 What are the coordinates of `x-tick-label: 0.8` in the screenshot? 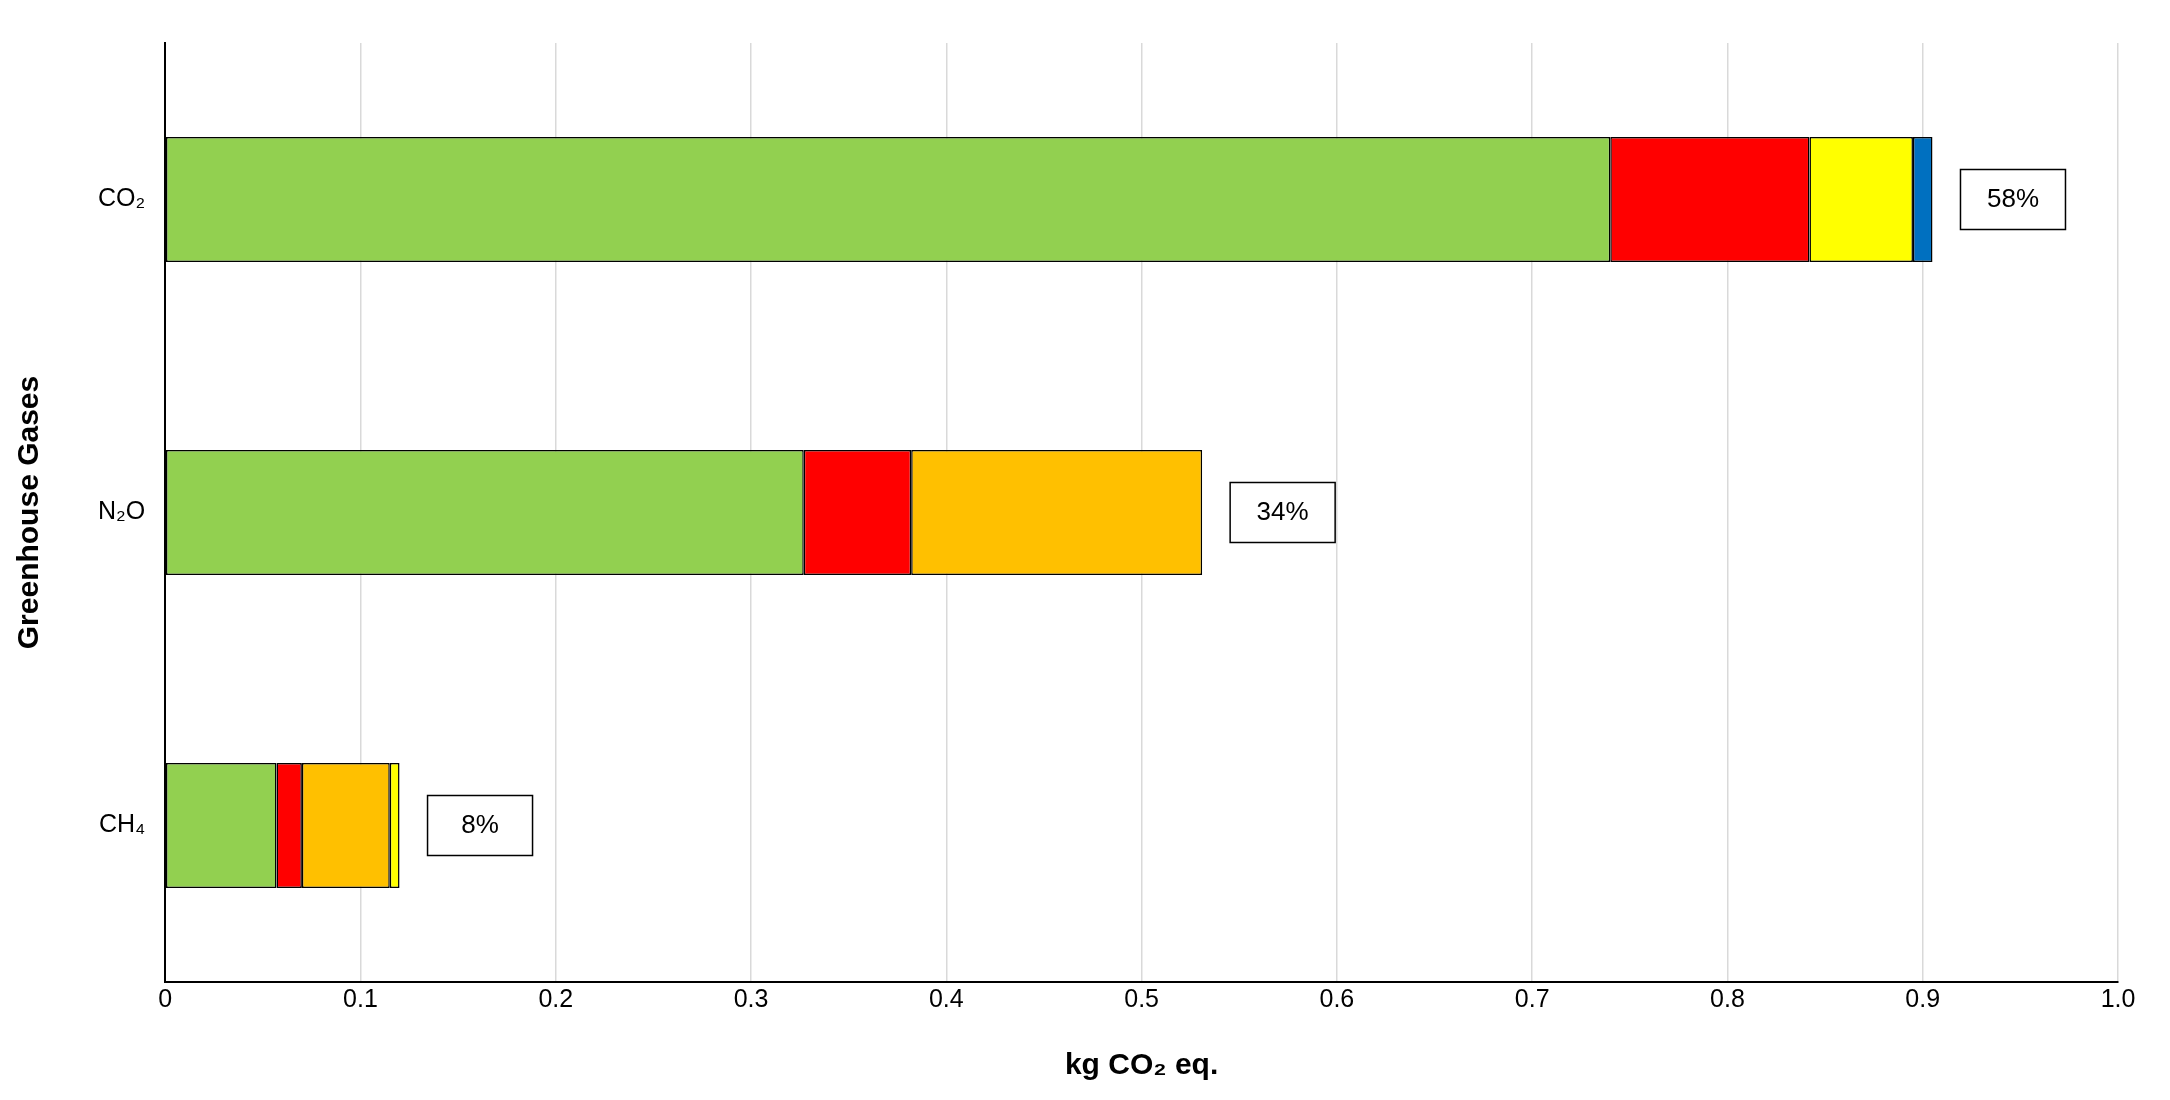 It's located at (1727, 997).